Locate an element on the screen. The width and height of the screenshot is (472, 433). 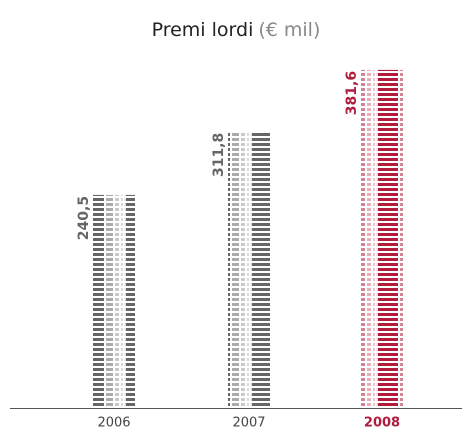
unit-text: (€ mil) is located at coordinates (289, 30).